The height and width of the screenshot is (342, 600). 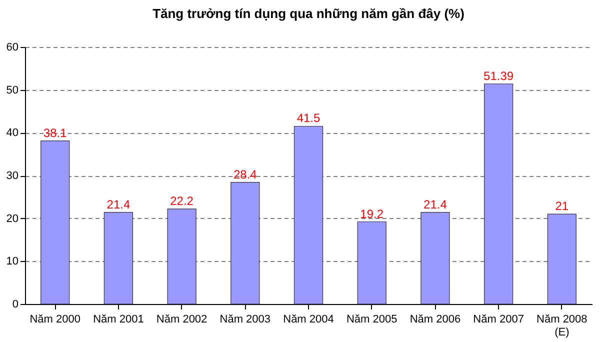 I want to click on x-tick-label: Năm 2005, so click(x=372, y=320).